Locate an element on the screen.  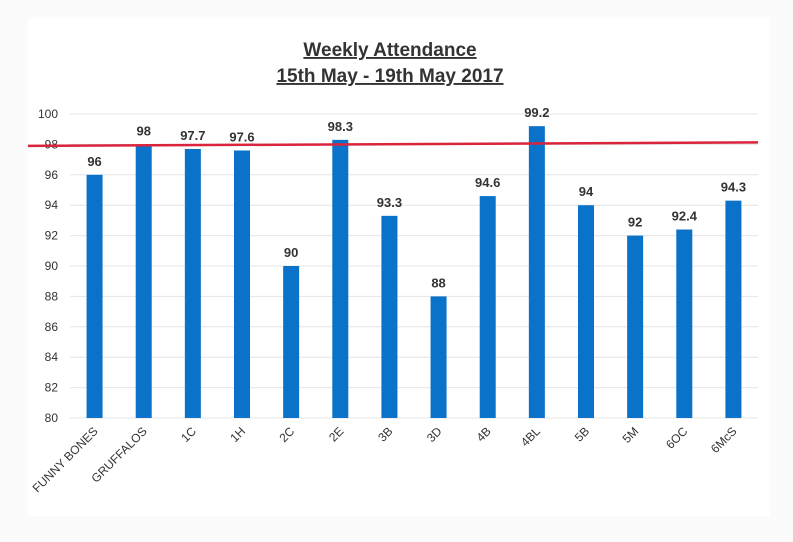
data-label: 92.4 is located at coordinates (685, 216).